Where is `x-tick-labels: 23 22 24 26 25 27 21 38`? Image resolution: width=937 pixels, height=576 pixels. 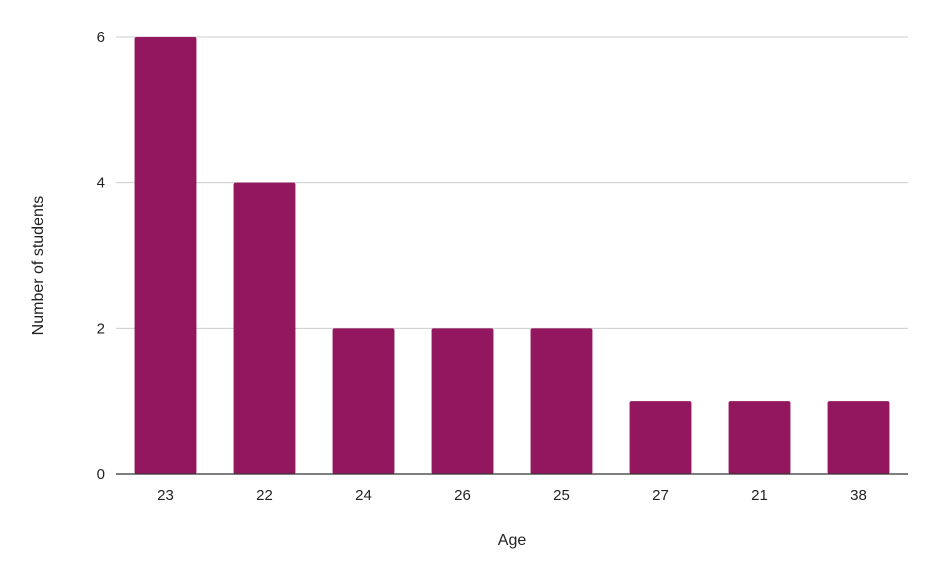
x-tick-labels: 23 22 24 26 25 27 21 38 is located at coordinates (512, 495).